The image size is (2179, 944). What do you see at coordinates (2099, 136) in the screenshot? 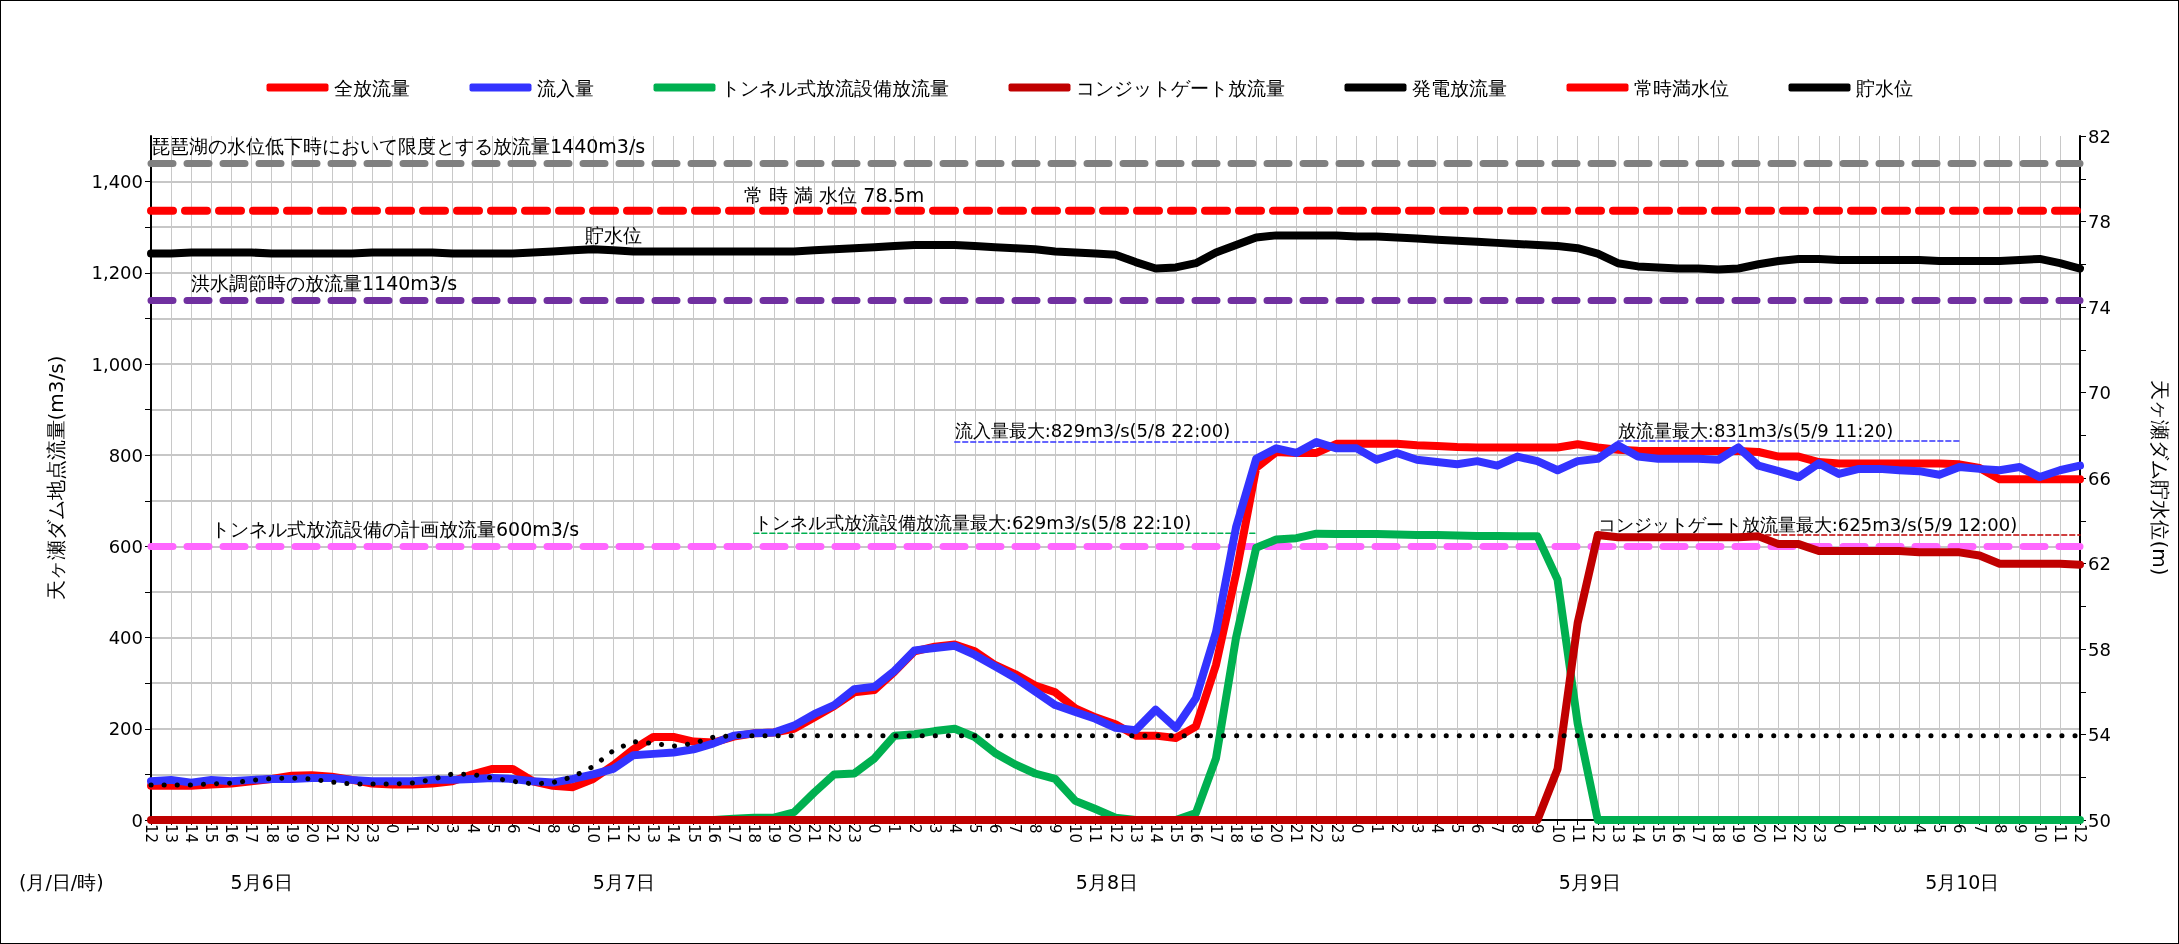
I see `y2-tick-label: 82` at bounding box center [2099, 136].